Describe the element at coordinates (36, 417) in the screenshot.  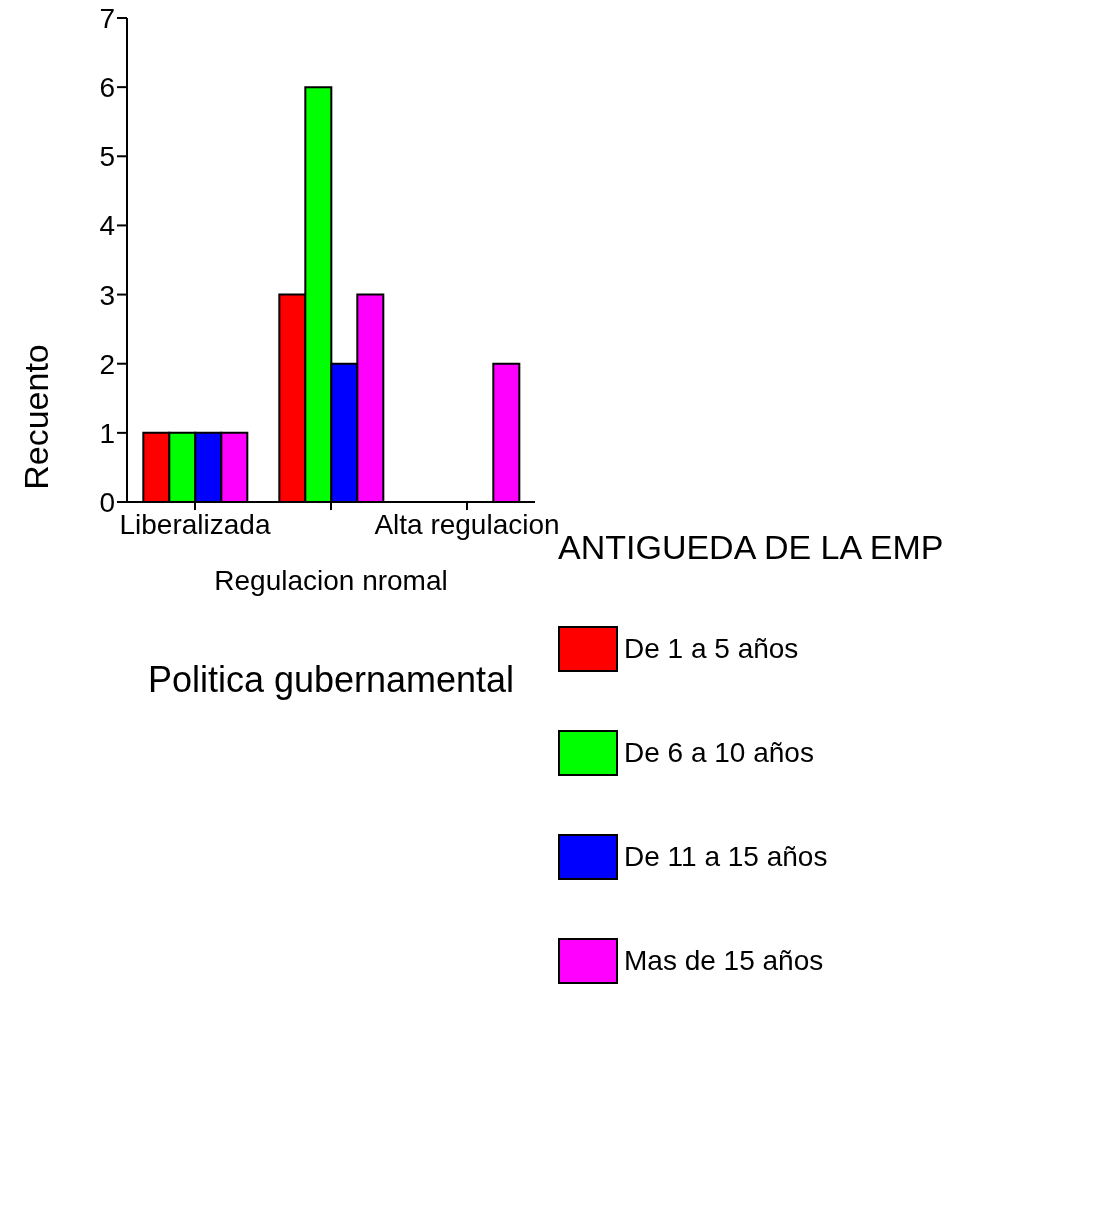
I see `y-axis-title: Recuento` at that location.